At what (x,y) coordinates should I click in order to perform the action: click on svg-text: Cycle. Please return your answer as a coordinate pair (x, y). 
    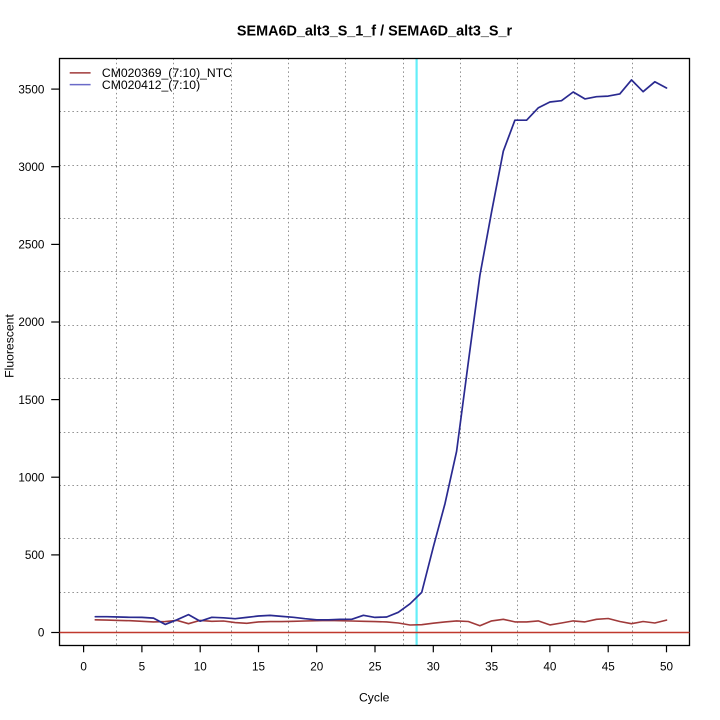
    Looking at the image, I should click on (374, 697).